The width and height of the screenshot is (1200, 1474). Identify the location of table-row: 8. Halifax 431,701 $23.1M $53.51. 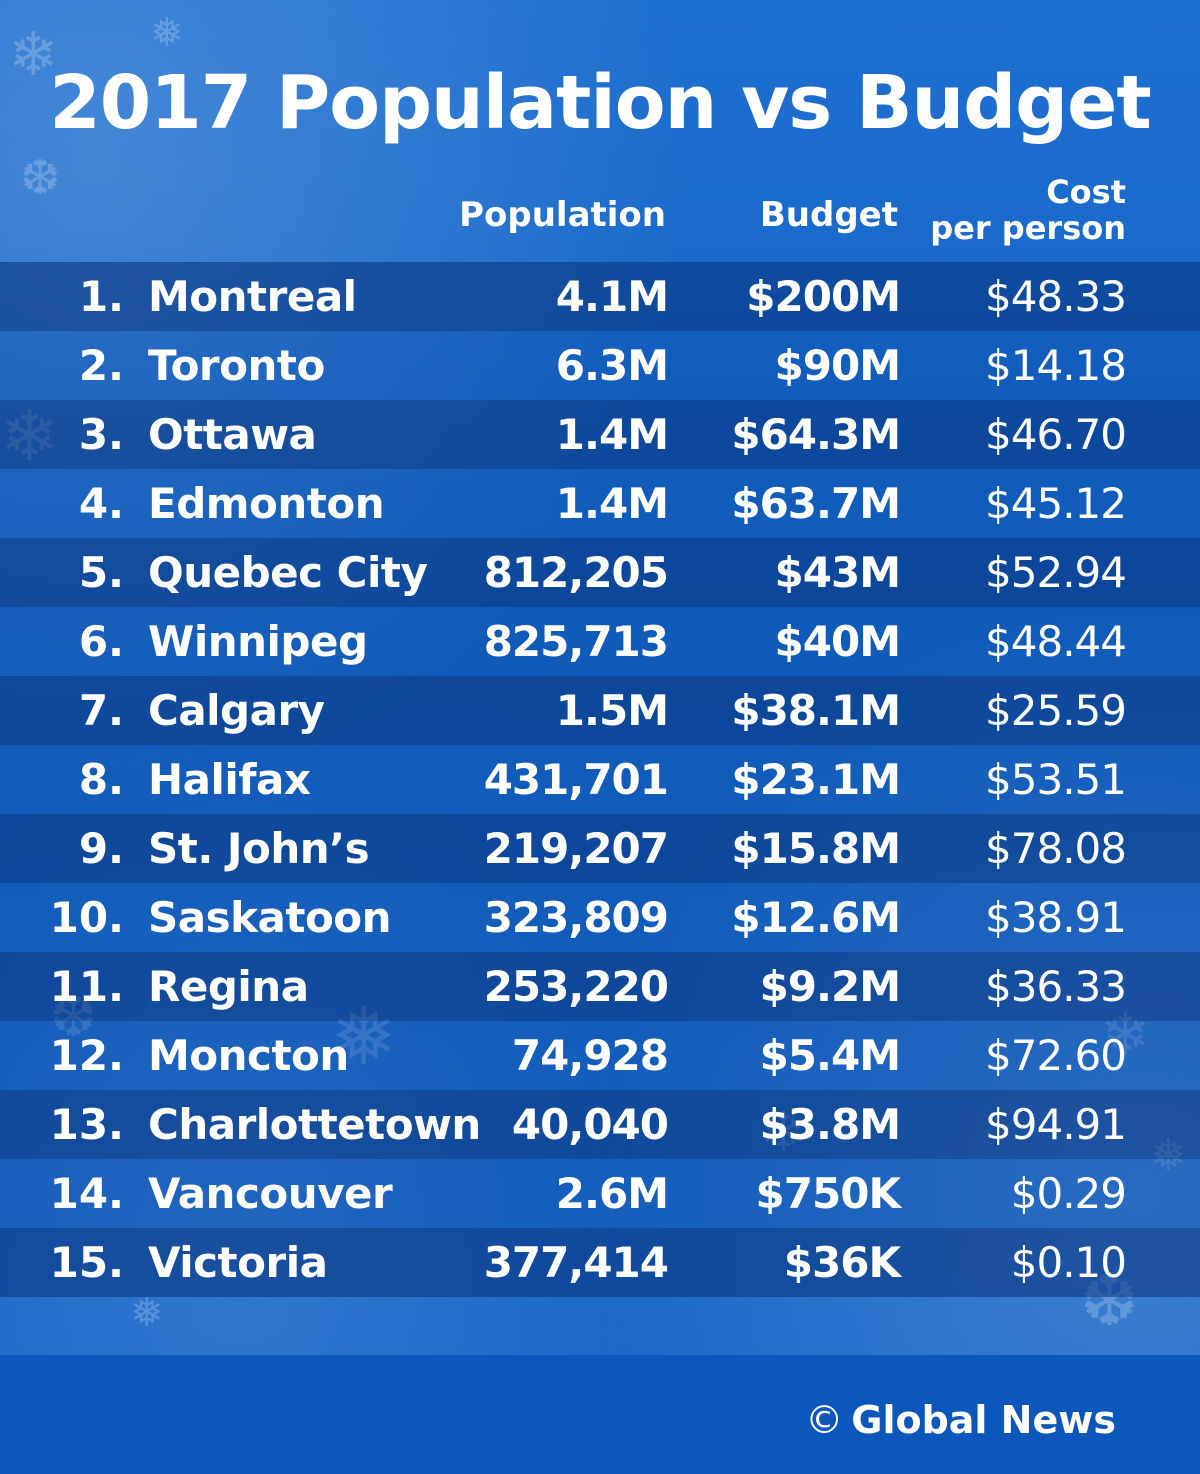
(600, 779).